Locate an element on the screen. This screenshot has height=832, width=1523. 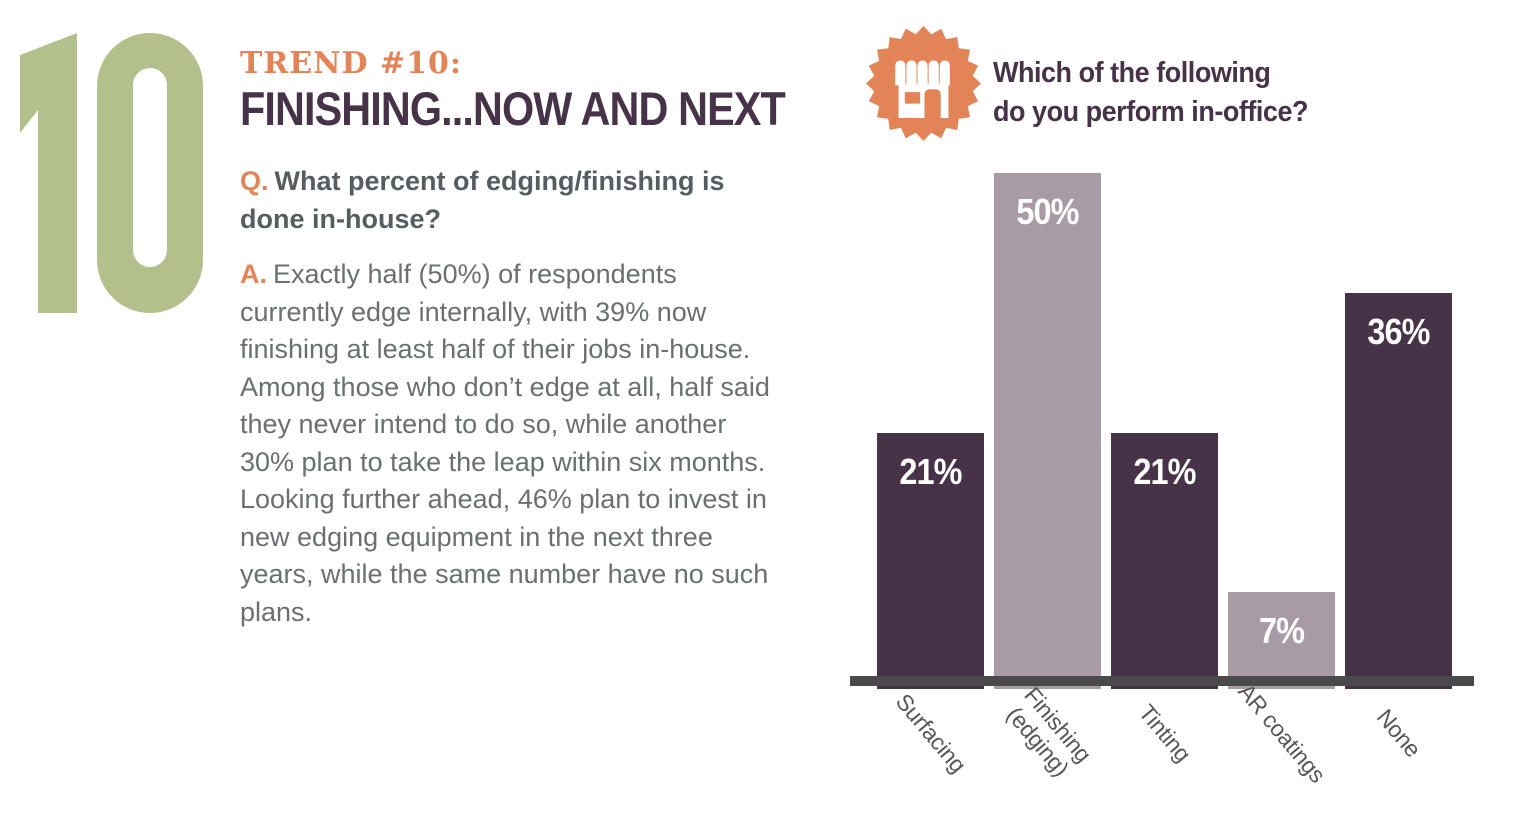
headline: FINISHING...NOW AND NEXT is located at coordinates (549, 109).